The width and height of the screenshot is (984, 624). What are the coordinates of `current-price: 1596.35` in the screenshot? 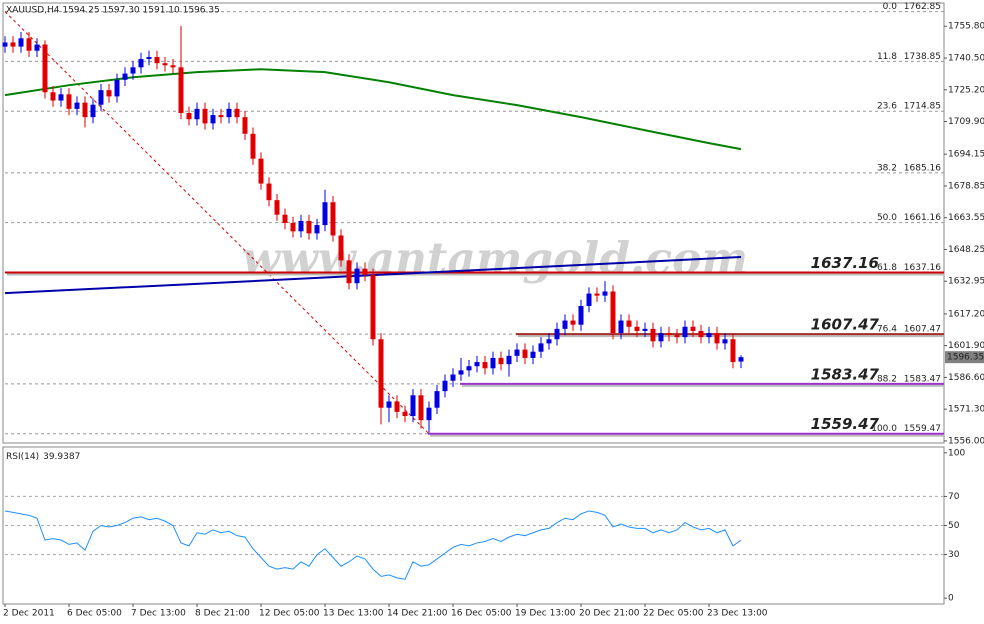 It's located at (965, 358).